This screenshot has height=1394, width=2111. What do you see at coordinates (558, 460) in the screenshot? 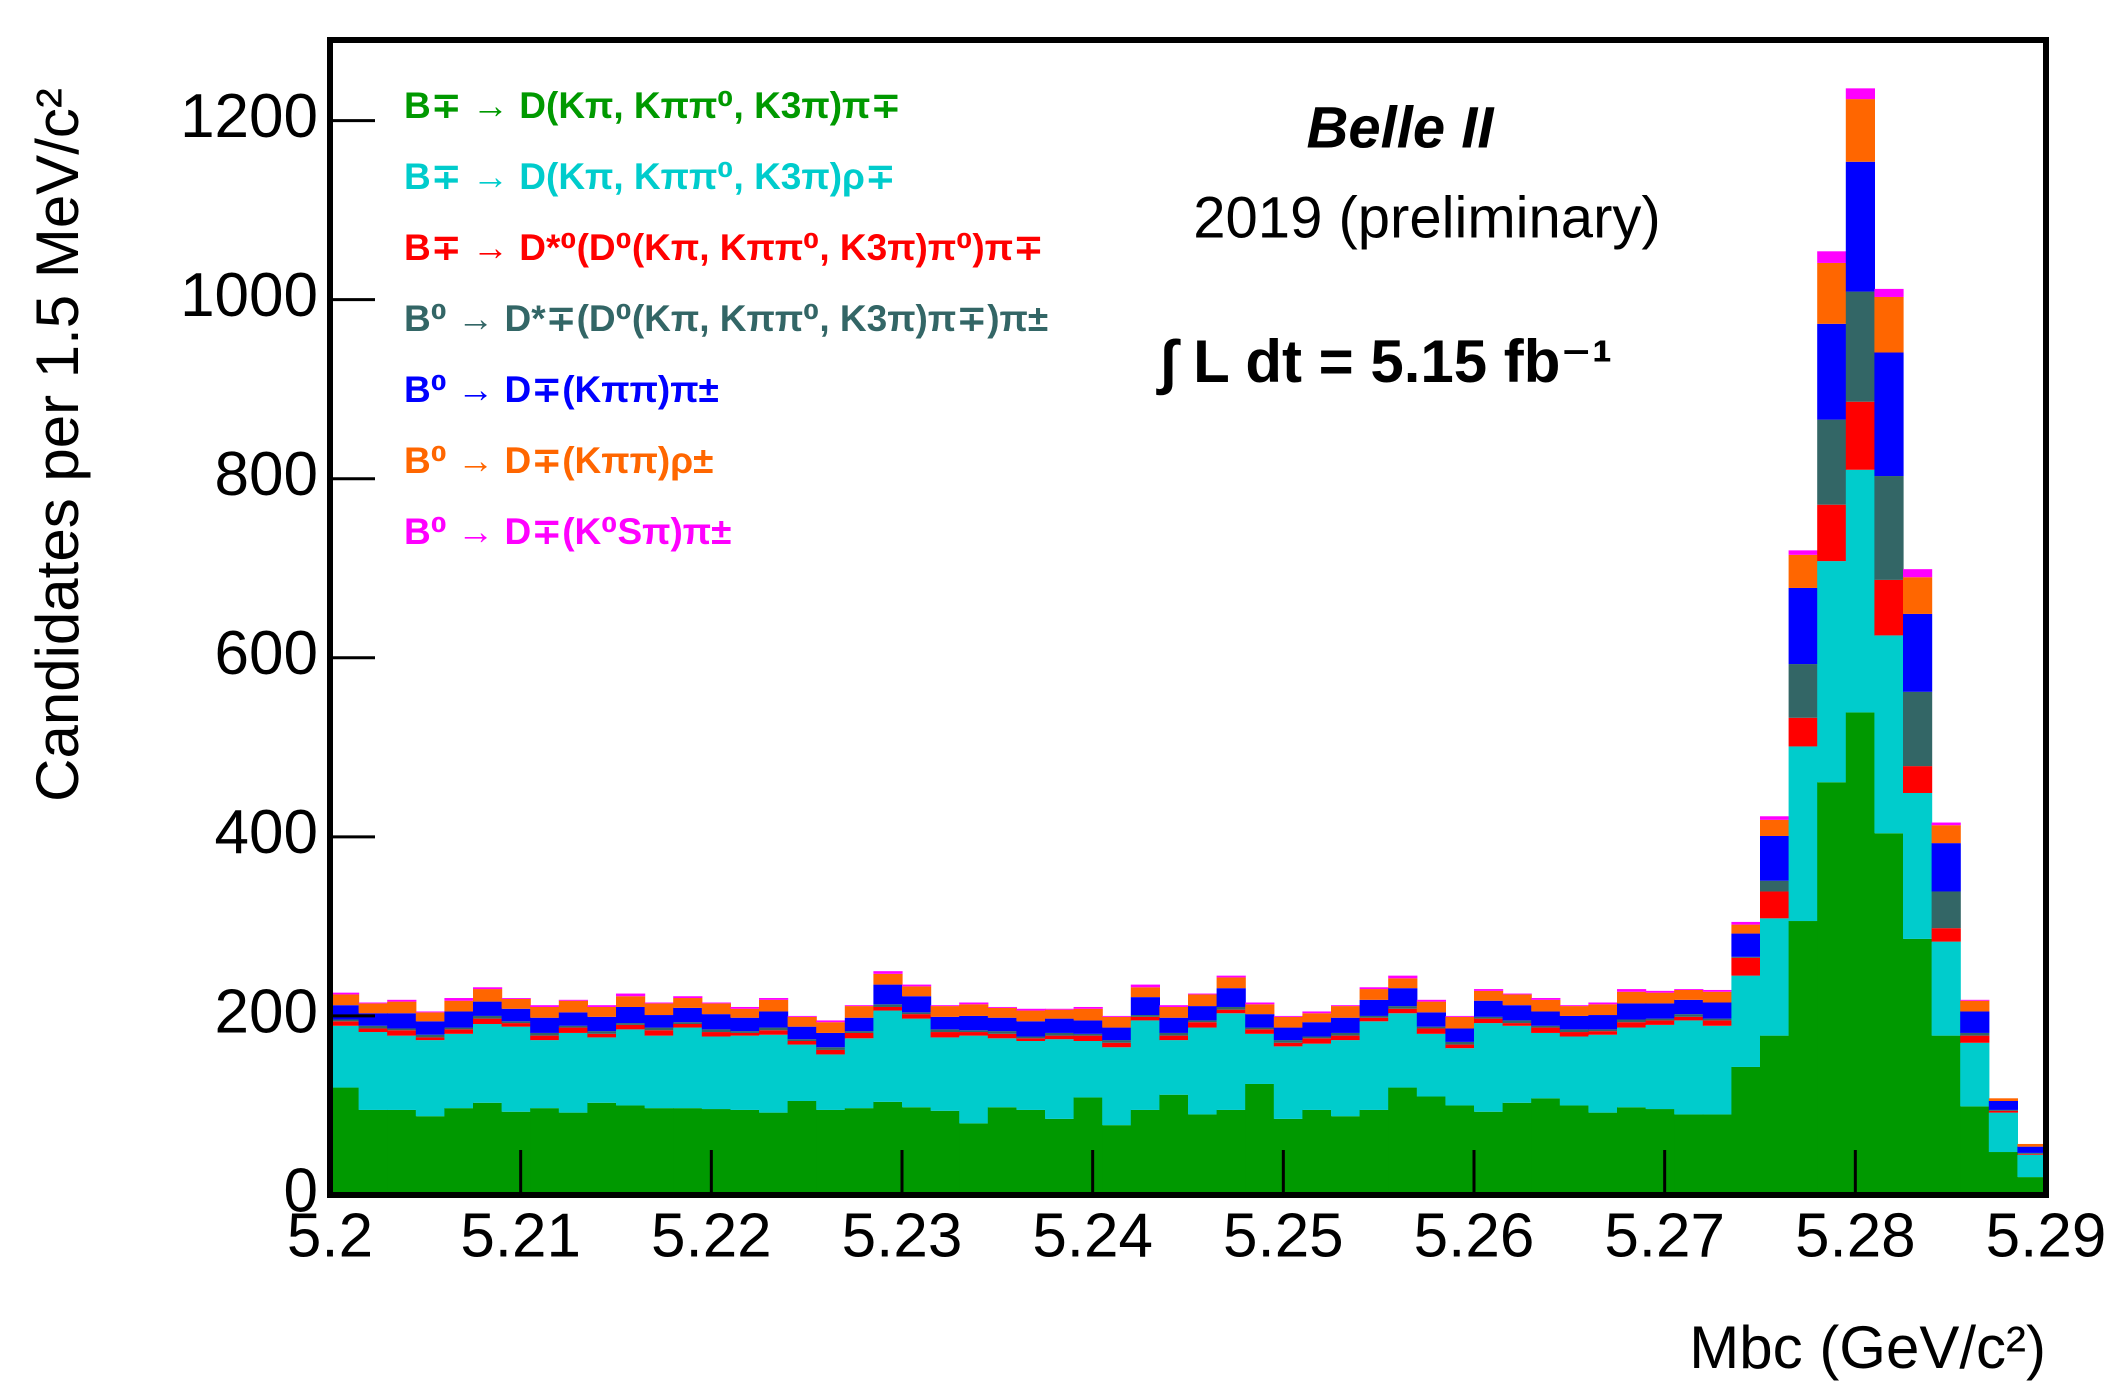
I see `legend-entry: B⁰ → D∓(Kππ)ρ±` at bounding box center [558, 460].